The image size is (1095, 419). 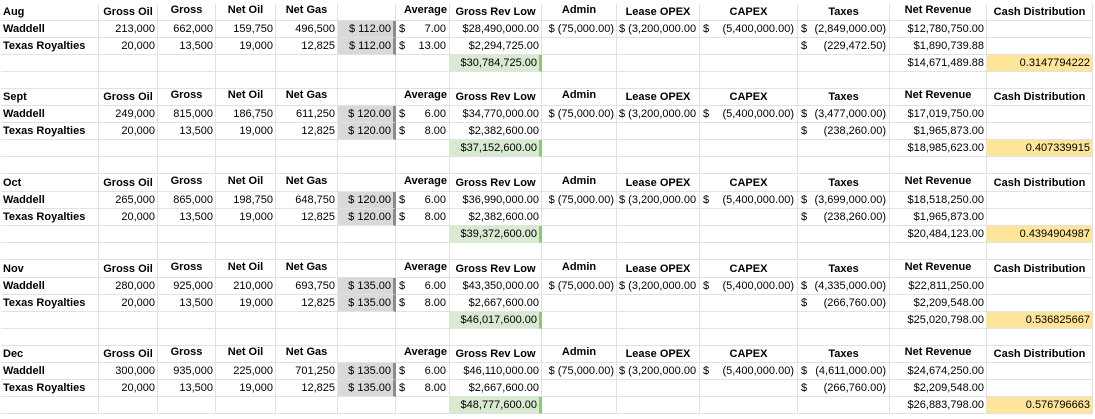 What do you see at coordinates (50, 97) in the screenshot?
I see `month-label: Sept` at bounding box center [50, 97].